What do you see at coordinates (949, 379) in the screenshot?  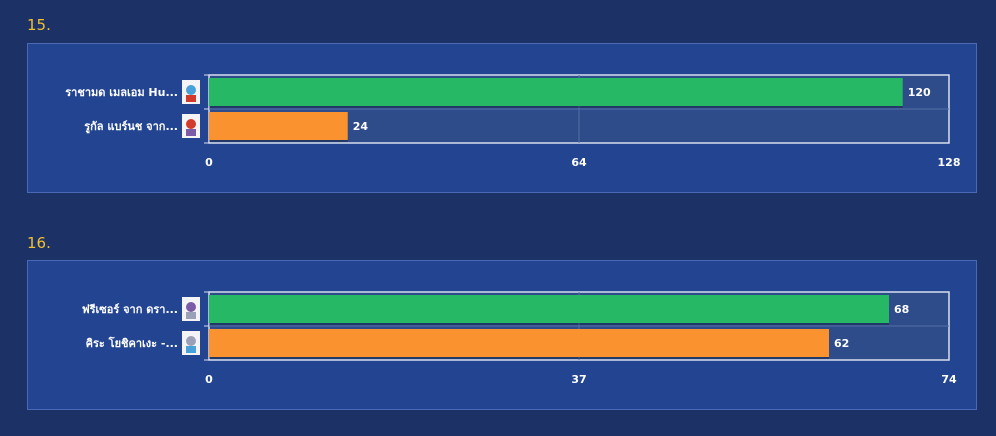 I see `x-tick-label: 74` at bounding box center [949, 379].